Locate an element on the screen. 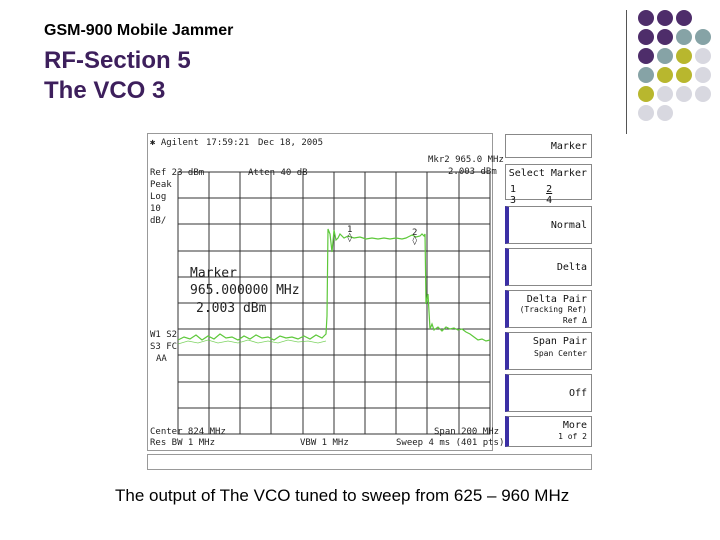  softkey-options: Span Center is located at coordinates (560, 353).